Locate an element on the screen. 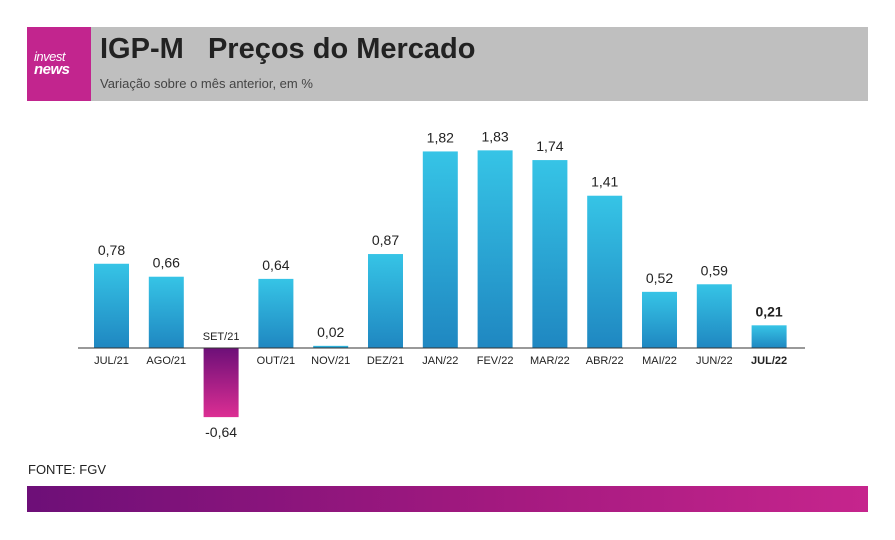  value-label: 1,83 is located at coordinates (494, 136).